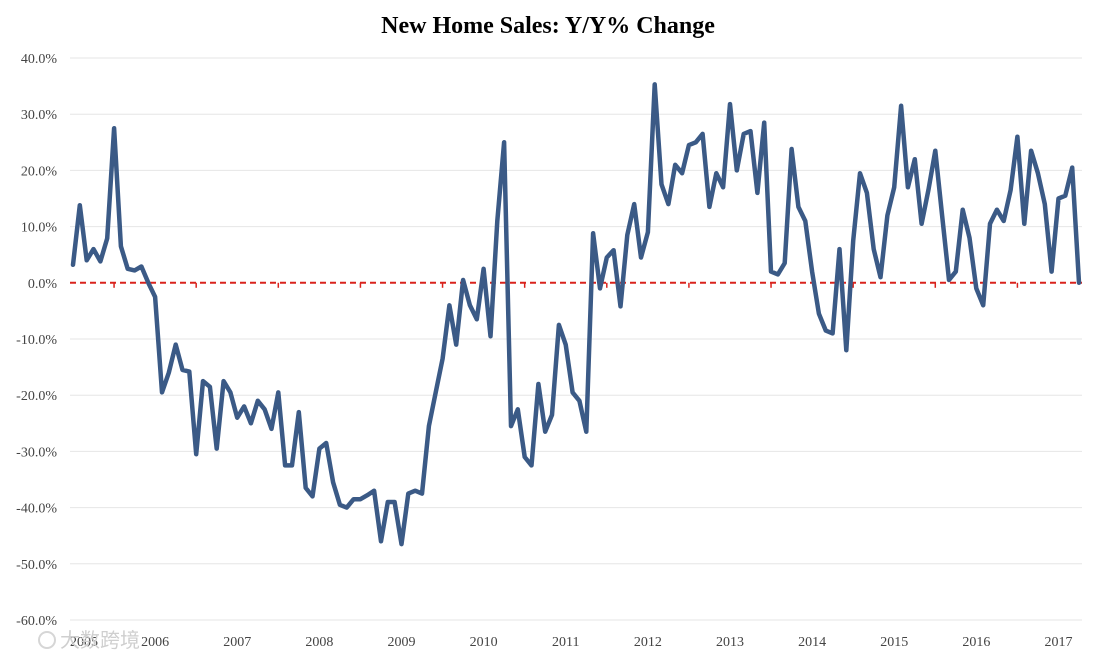 The width and height of the screenshot is (1096, 659). Describe the element at coordinates (36, 565) in the screenshot. I see `y-tick-label: -50.0%` at that location.